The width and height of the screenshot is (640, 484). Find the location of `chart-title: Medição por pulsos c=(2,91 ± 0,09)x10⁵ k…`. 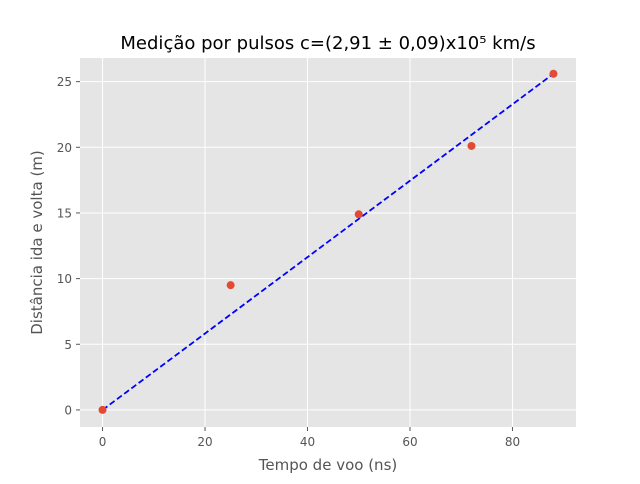

chart-title: Medição por pulsos c=(2,91 ± 0,09)x10⁵ k… is located at coordinates (327, 43).